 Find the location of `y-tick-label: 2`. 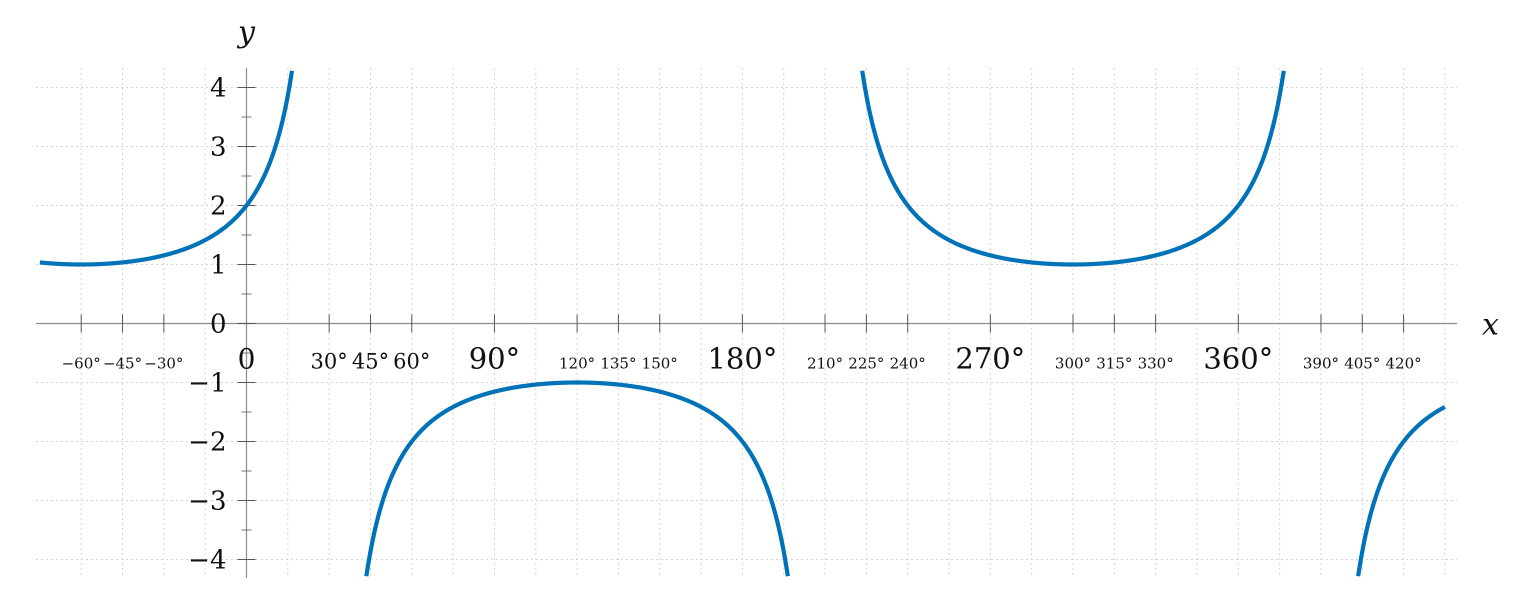

y-tick-label: 2 is located at coordinates (218, 207).